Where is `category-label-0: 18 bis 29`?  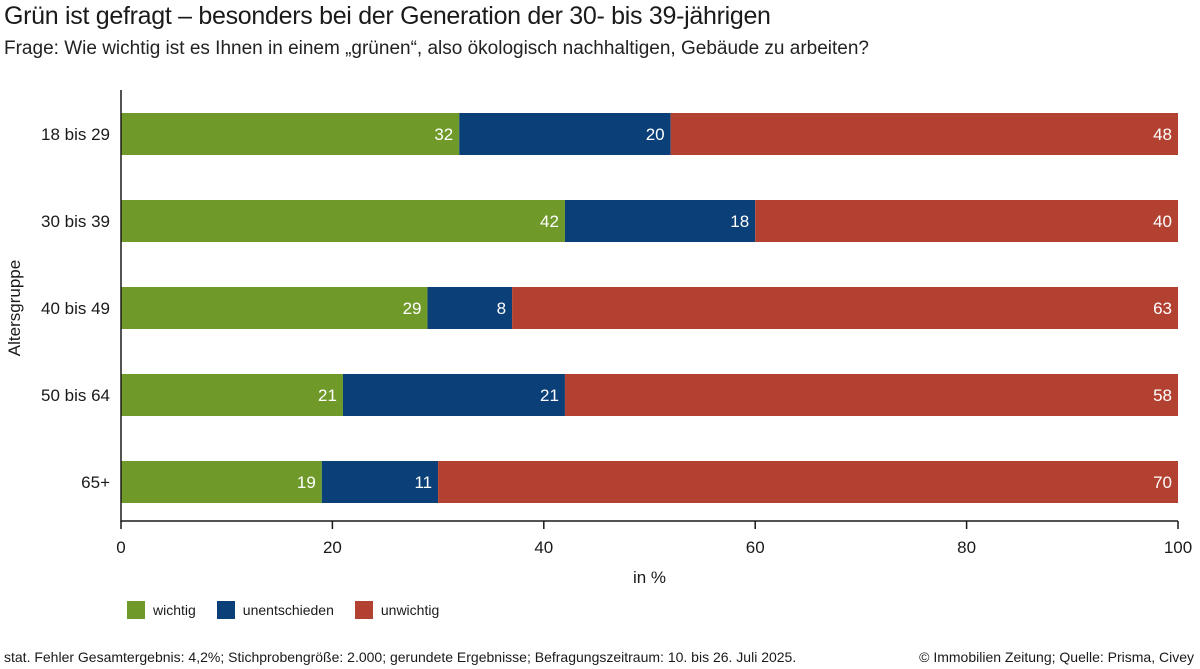
category-label-0: 18 bis 29 is located at coordinates (75, 134).